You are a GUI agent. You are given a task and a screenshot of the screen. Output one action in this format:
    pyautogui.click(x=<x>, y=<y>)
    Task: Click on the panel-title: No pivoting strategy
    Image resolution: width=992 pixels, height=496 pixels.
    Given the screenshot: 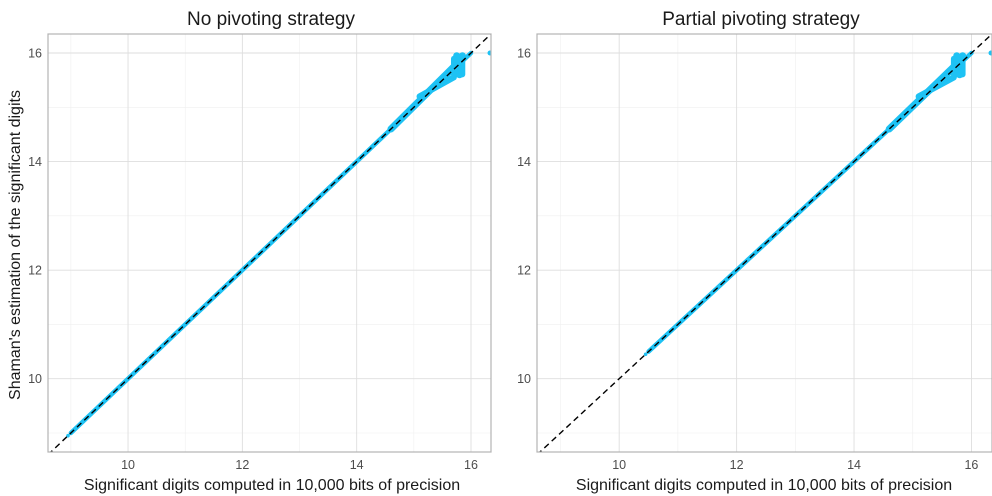 What is the action you would take?
    pyautogui.click(x=271, y=19)
    